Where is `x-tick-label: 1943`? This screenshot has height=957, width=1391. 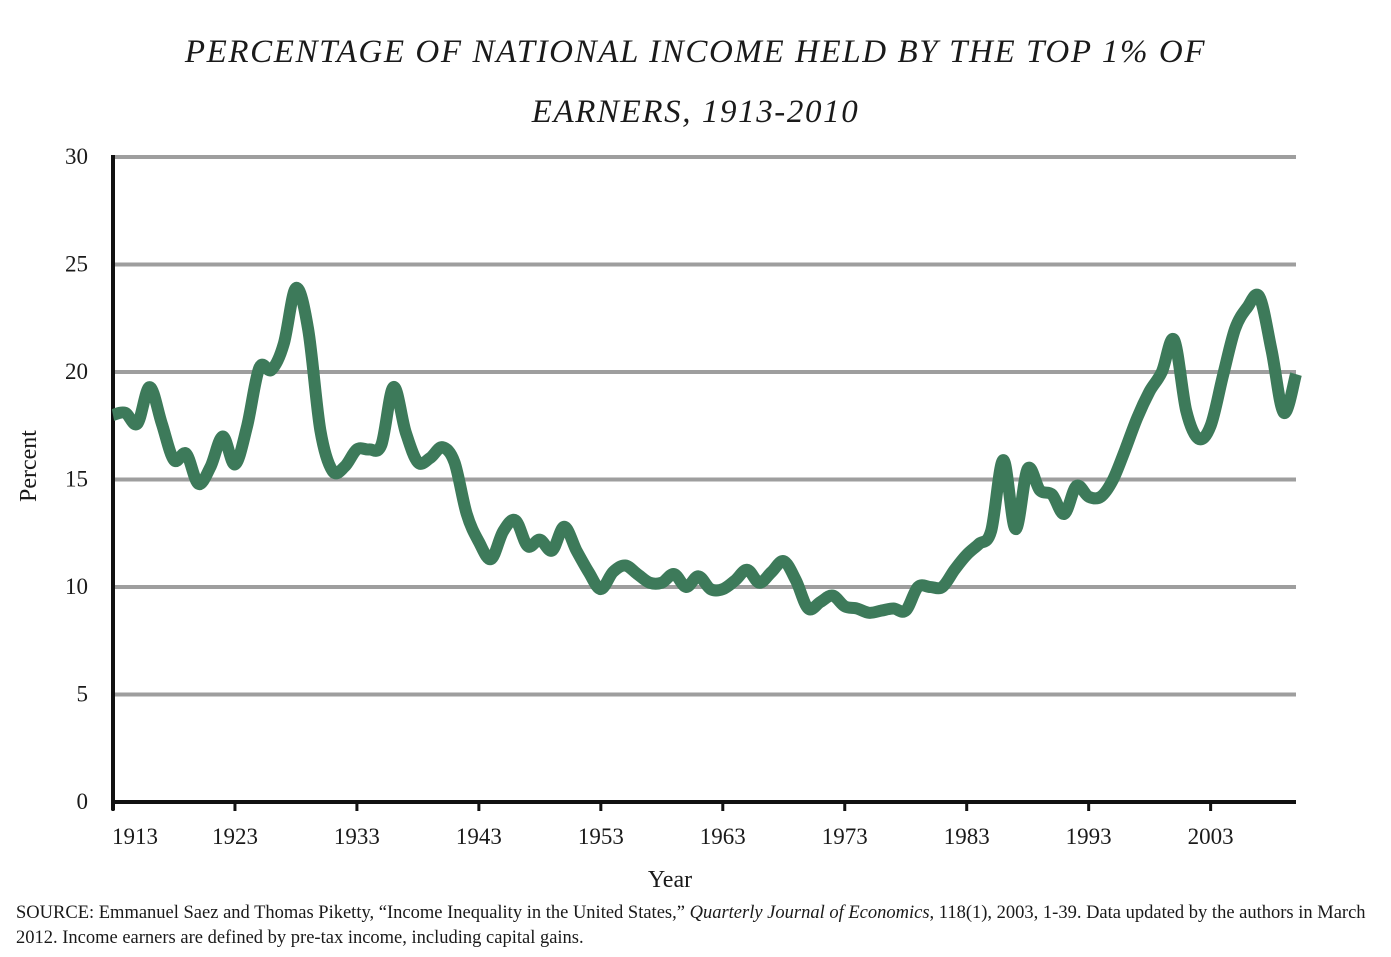
x-tick-label: 1943 is located at coordinates (479, 836).